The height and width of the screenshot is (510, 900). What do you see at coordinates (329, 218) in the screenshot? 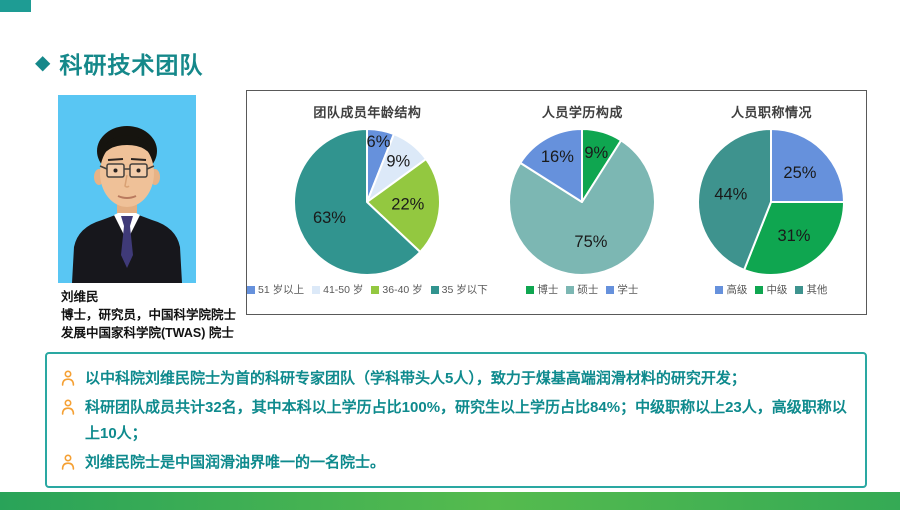
I see `pie-data-label: 63%` at bounding box center [329, 218].